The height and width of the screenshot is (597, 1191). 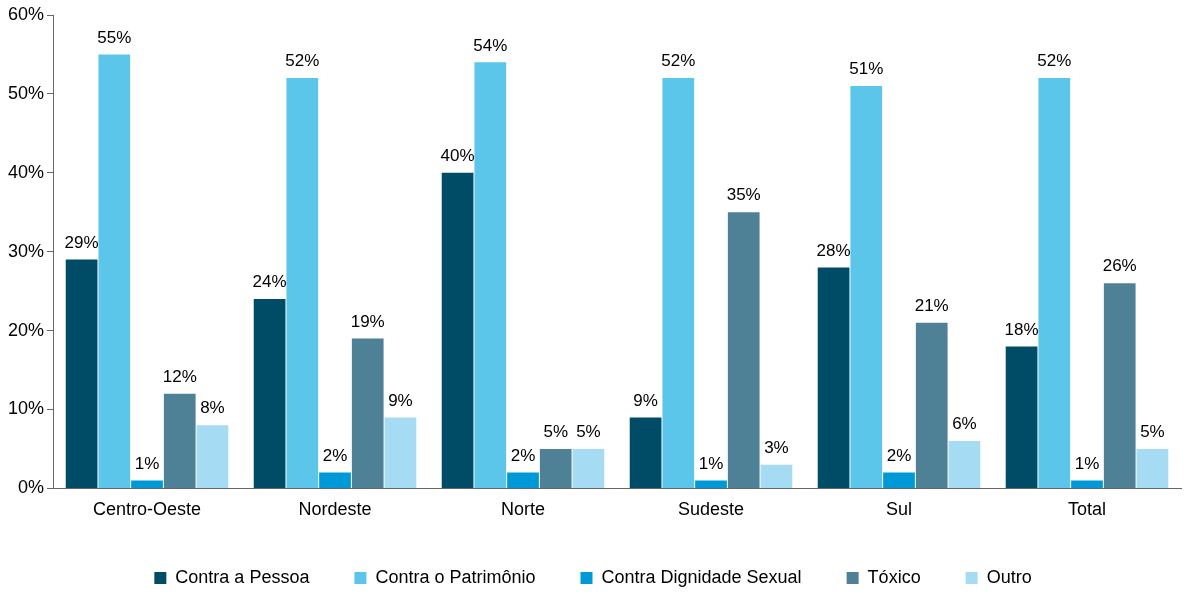 I want to click on y-tick-label: 40%, so click(x=26, y=171).